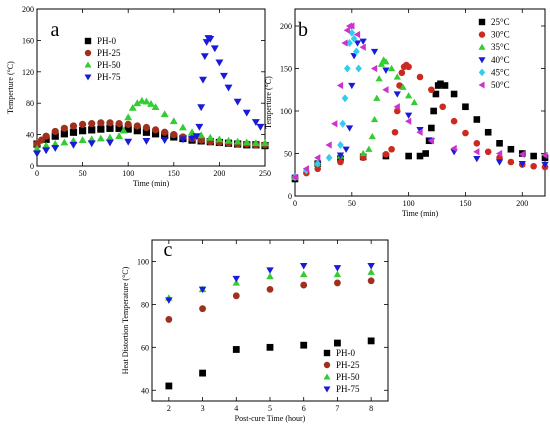  I want to click on x-tick-label: 50, so click(83, 173).